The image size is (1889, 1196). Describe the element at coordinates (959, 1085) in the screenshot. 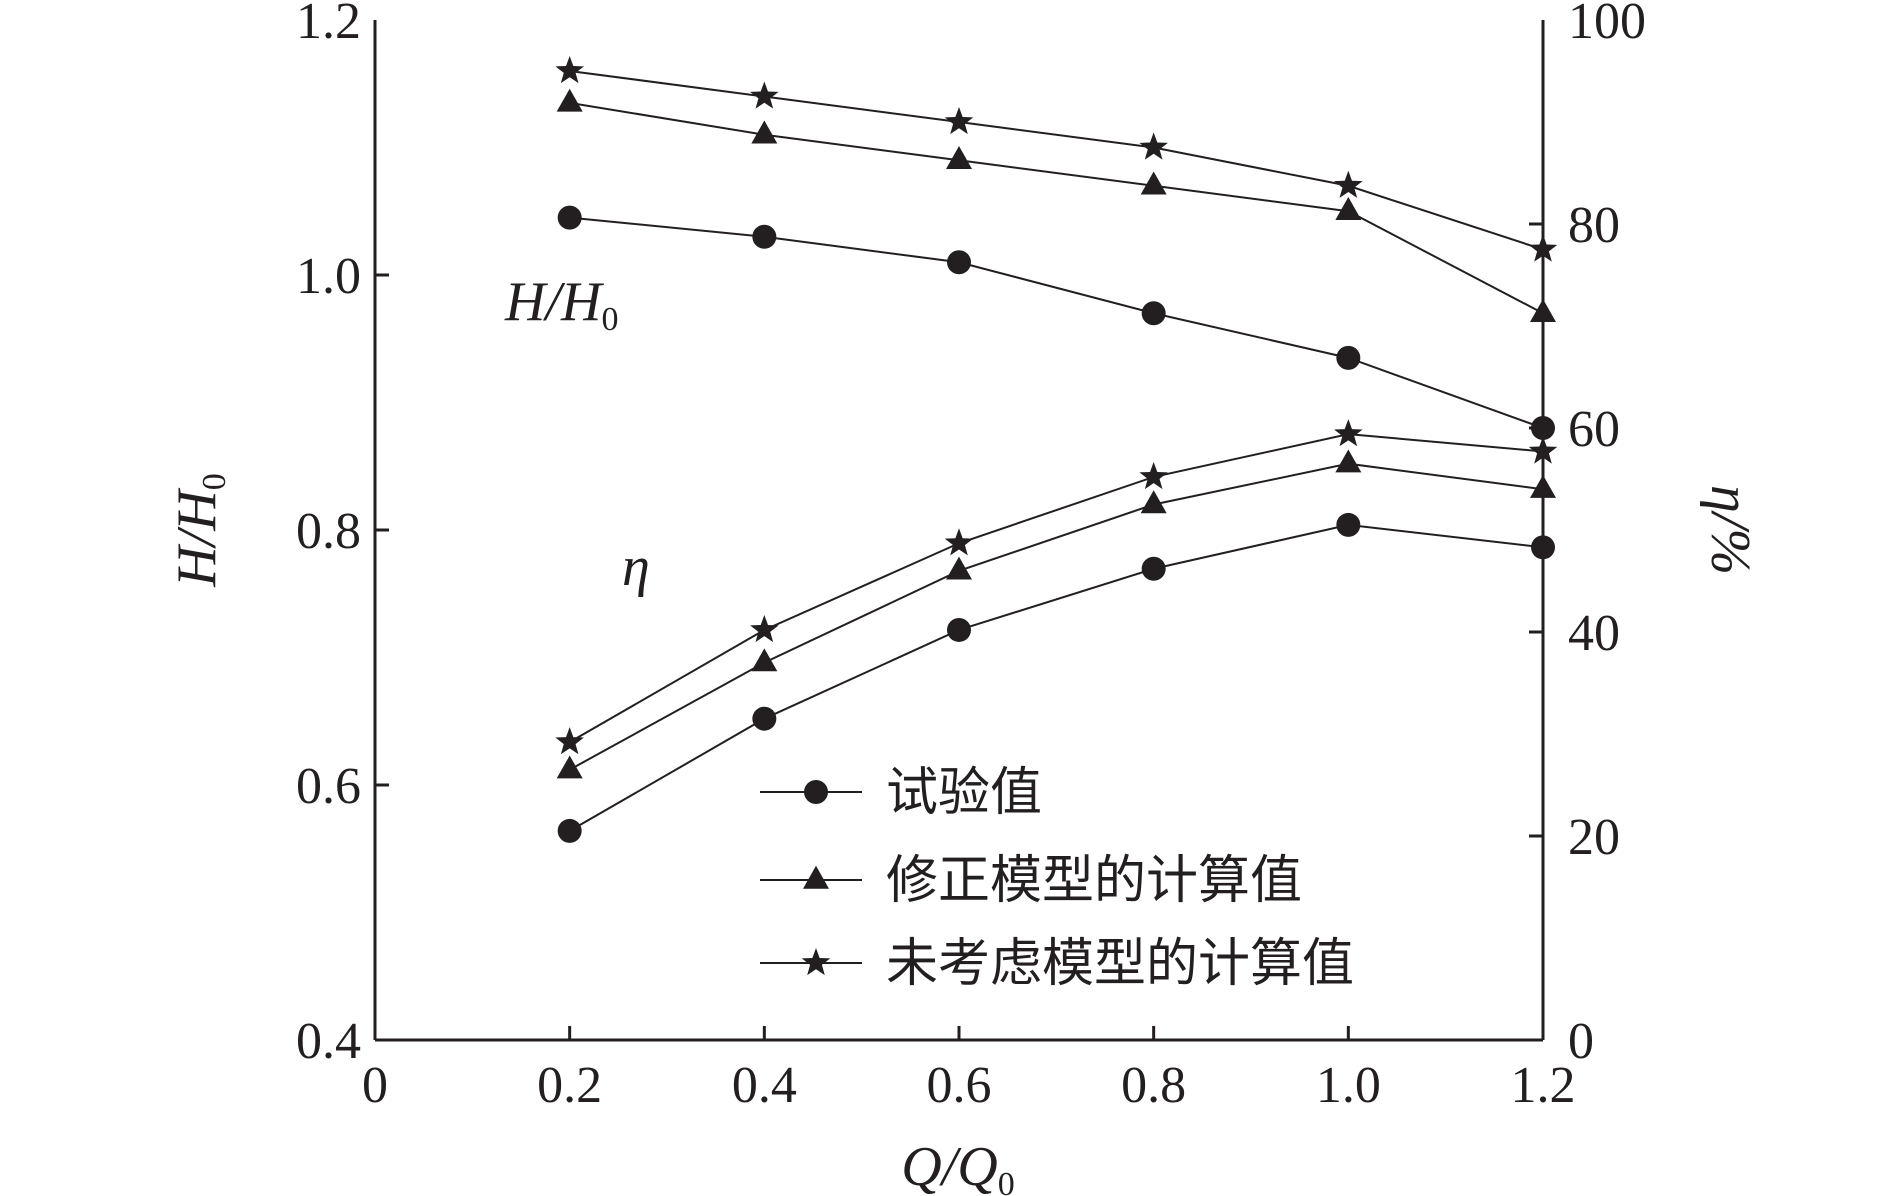

I see `x-tick-label: 0.6` at that location.